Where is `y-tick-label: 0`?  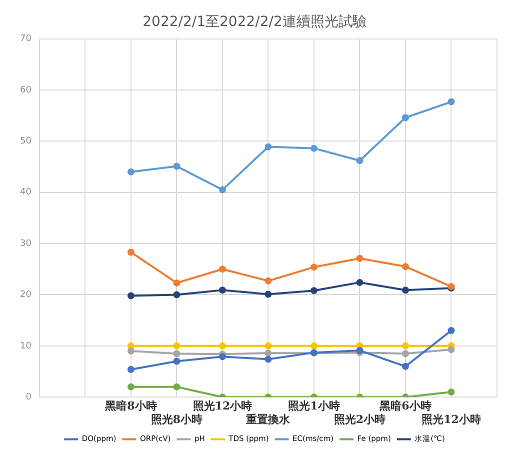 y-tick-label: 0 is located at coordinates (29, 397).